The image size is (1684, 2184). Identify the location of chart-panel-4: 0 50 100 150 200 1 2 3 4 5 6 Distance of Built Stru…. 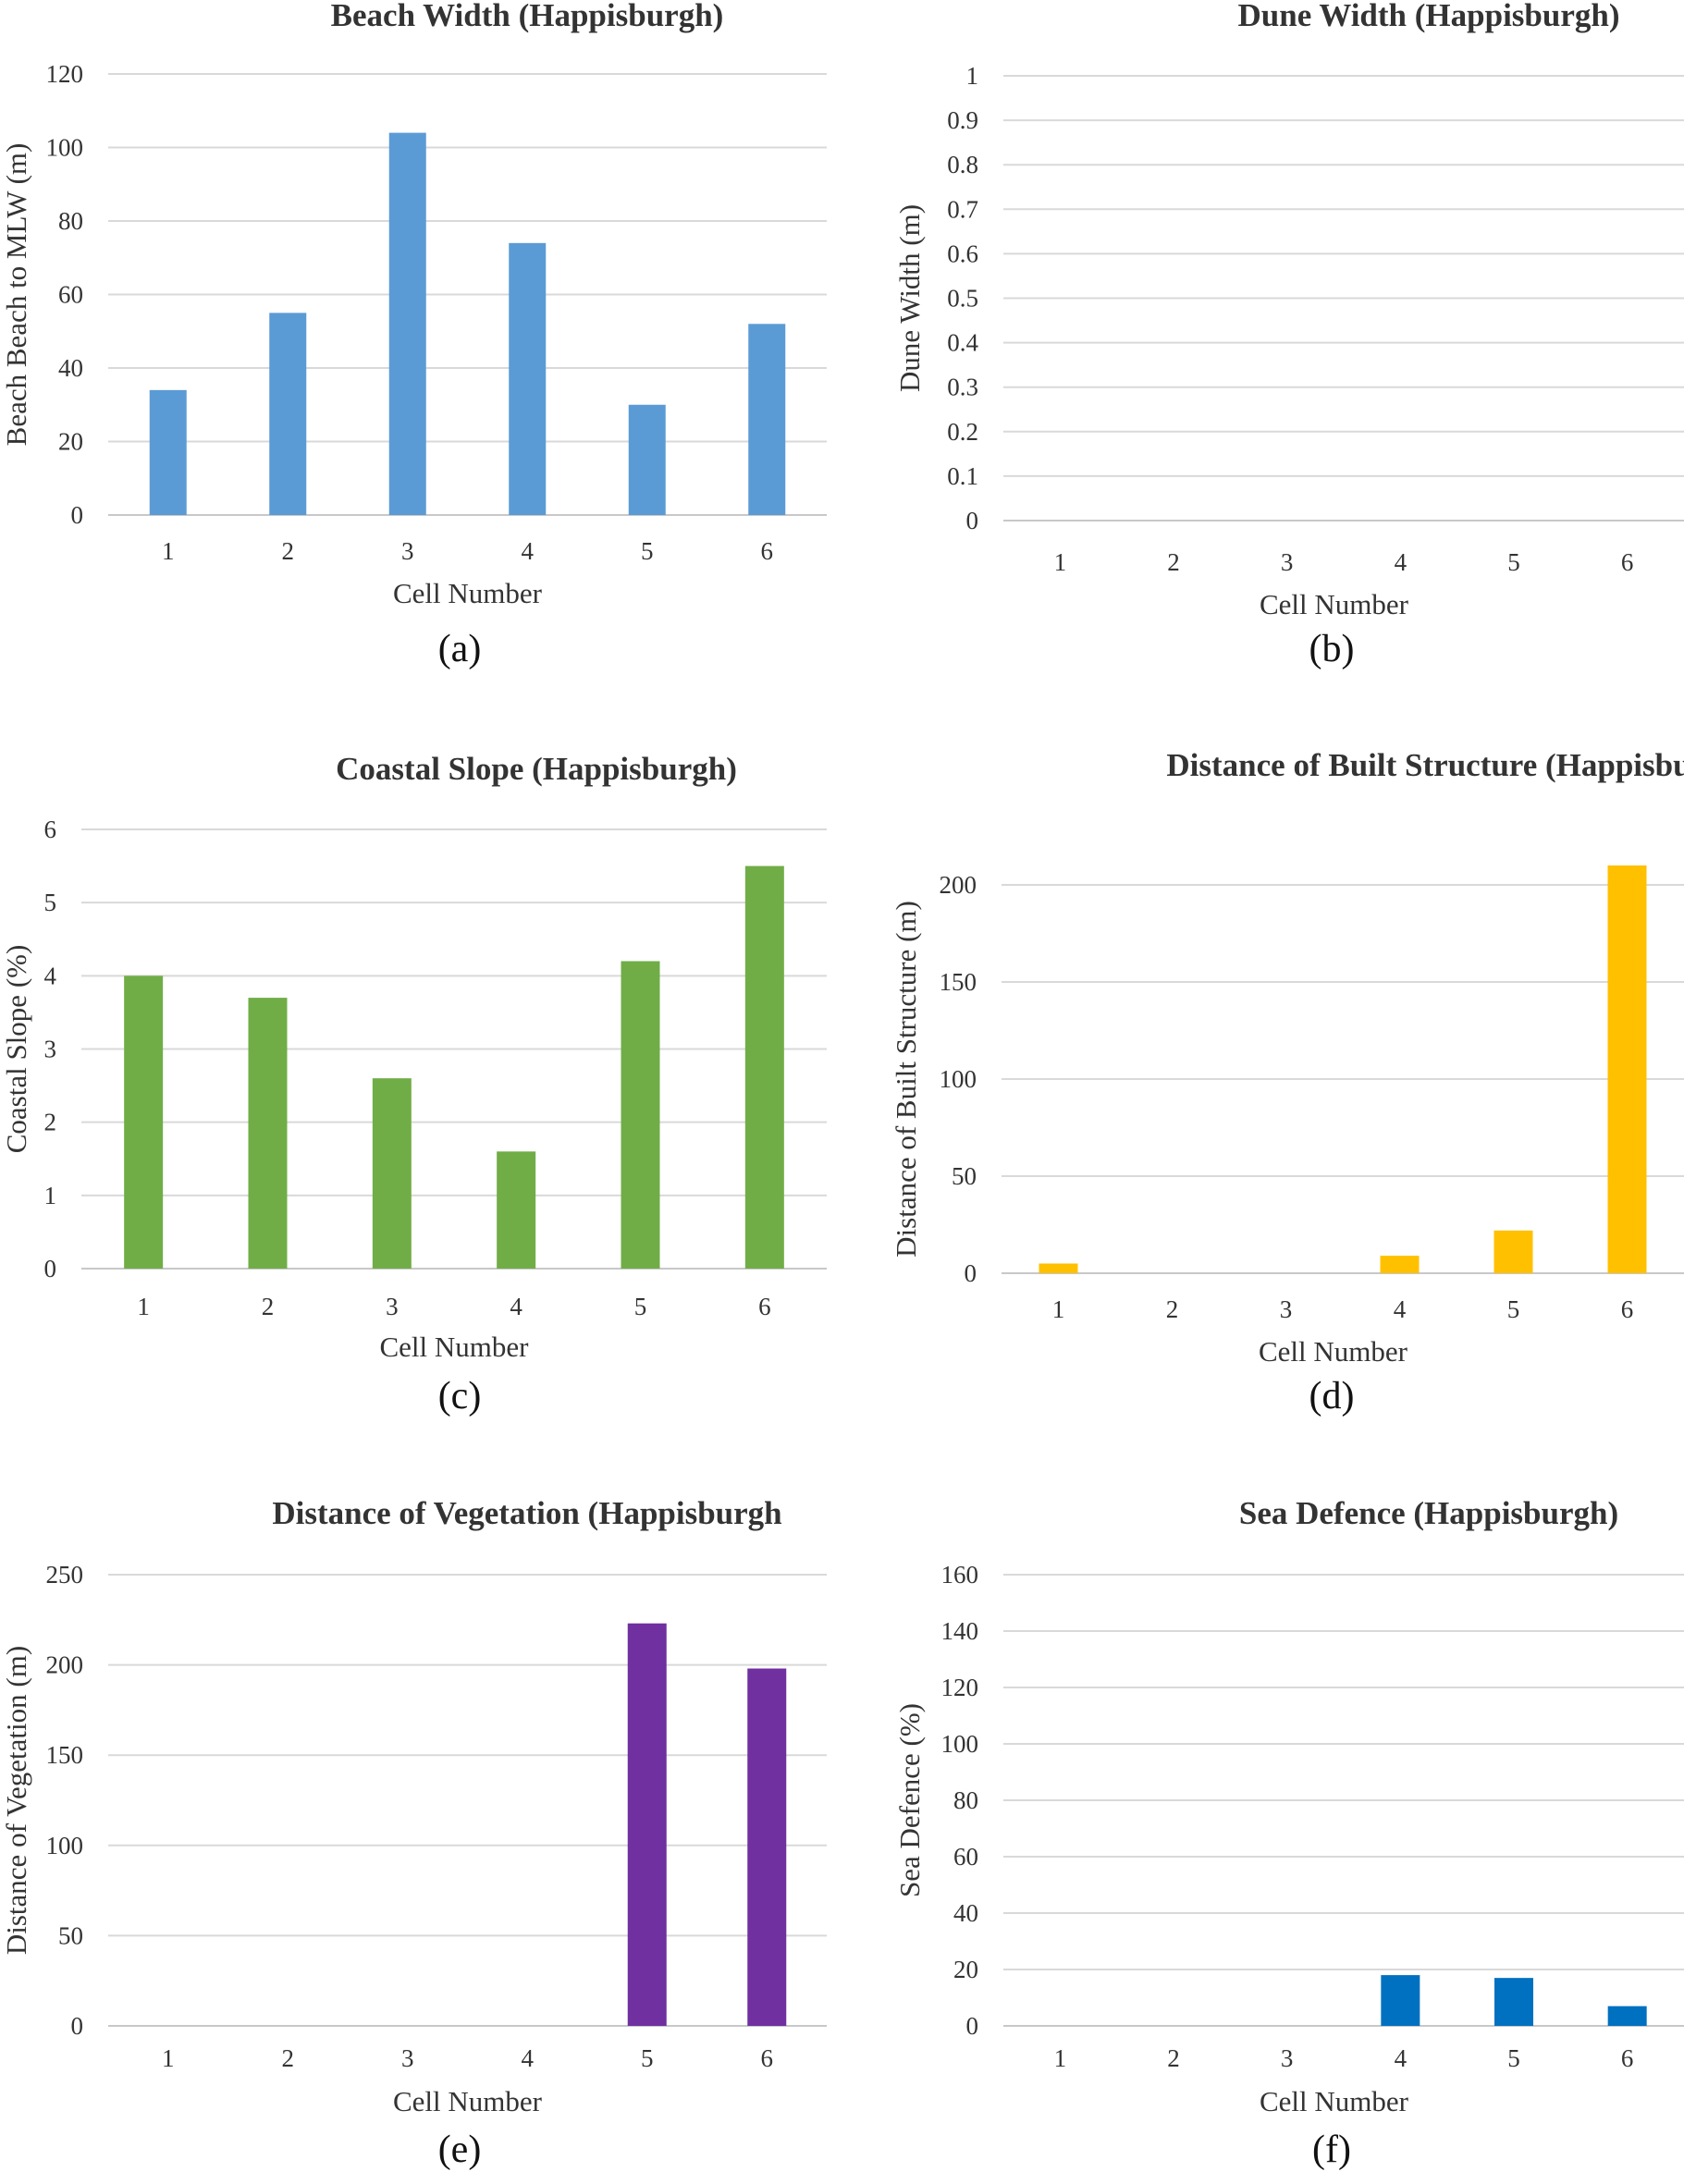
(1287, 1082).